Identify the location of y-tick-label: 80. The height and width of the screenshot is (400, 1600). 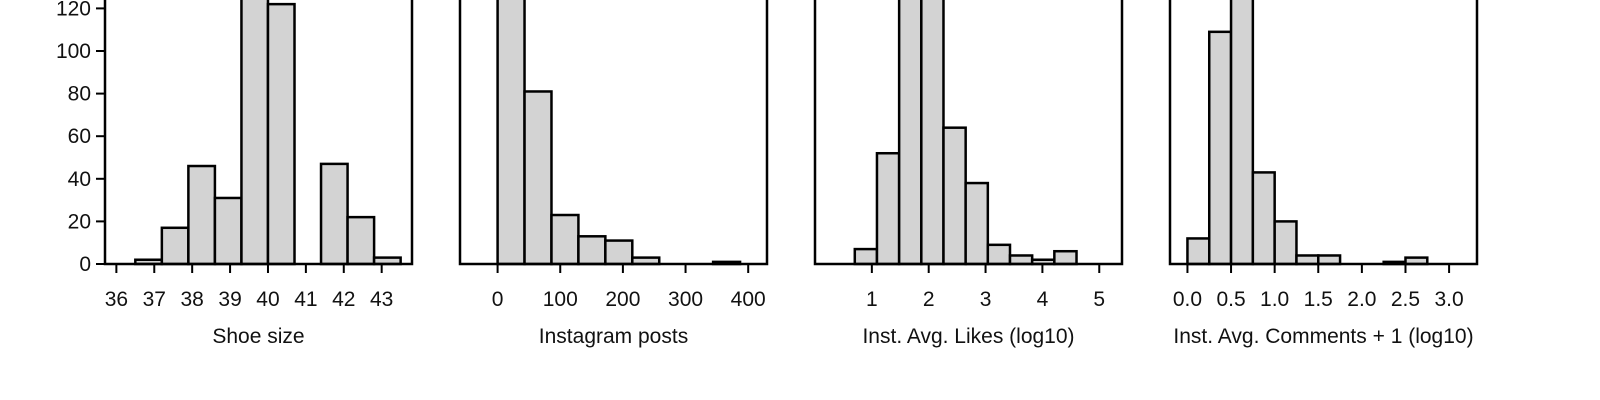
(79, 94).